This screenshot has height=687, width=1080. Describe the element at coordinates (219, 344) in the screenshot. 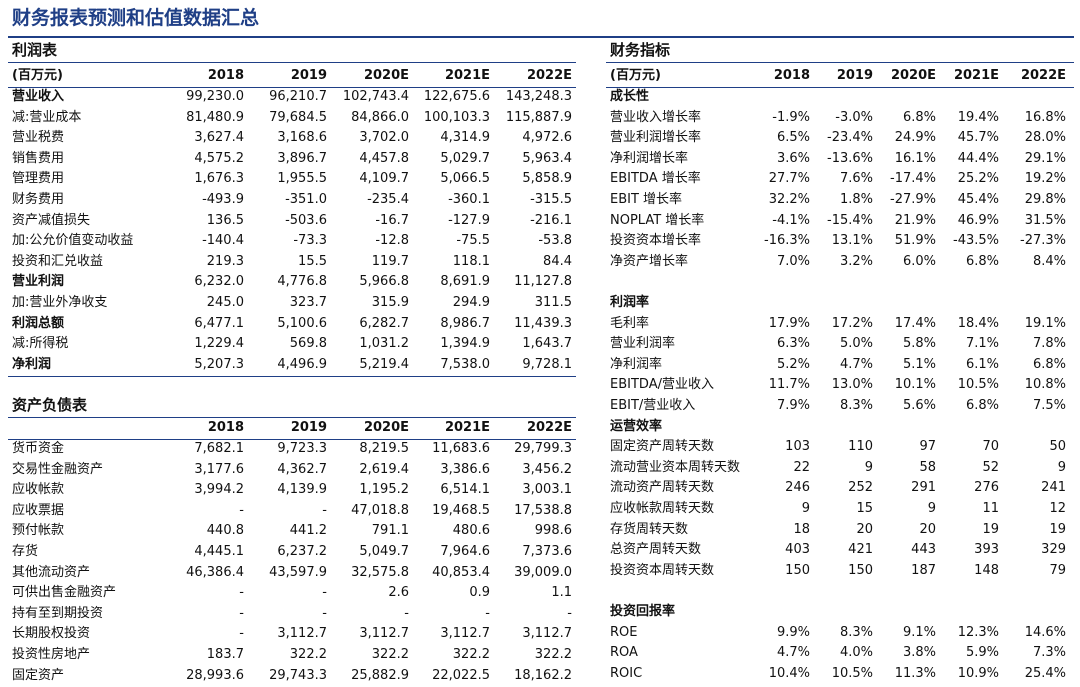

I see `cell: 1,229.4` at that location.